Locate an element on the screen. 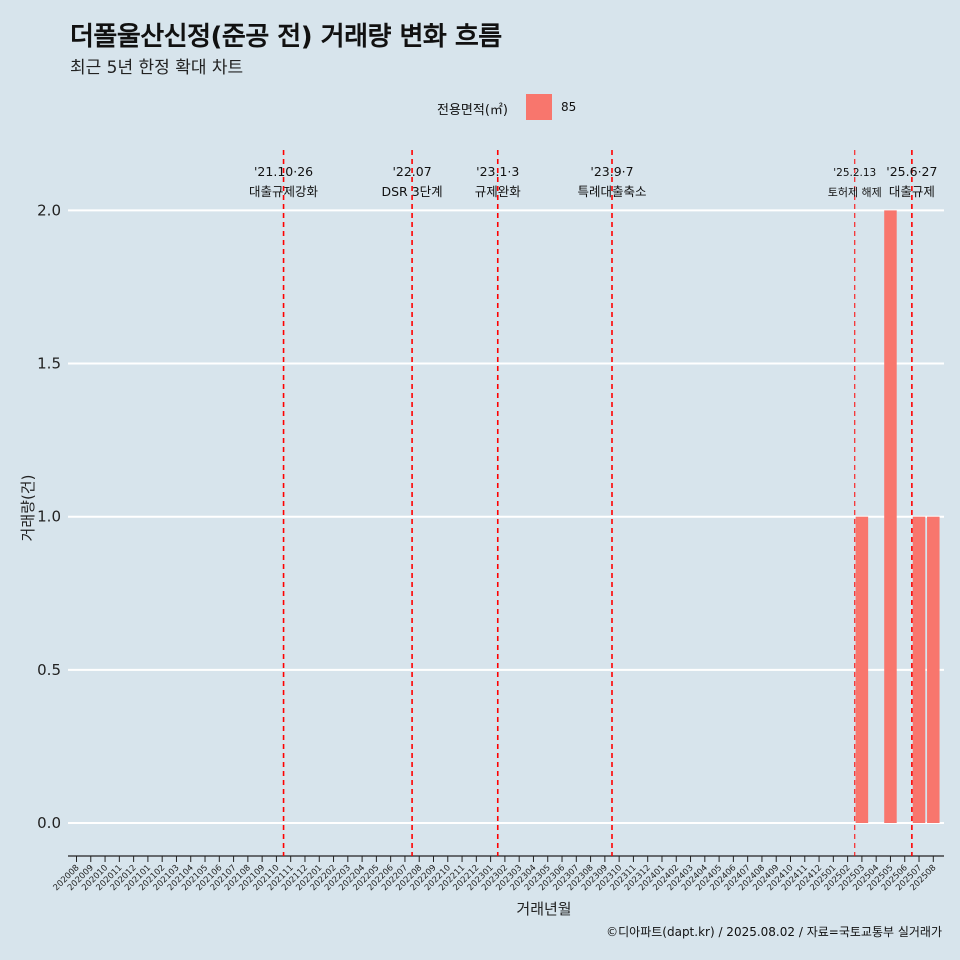  event-date-label: '22.07 is located at coordinates (411, 171).